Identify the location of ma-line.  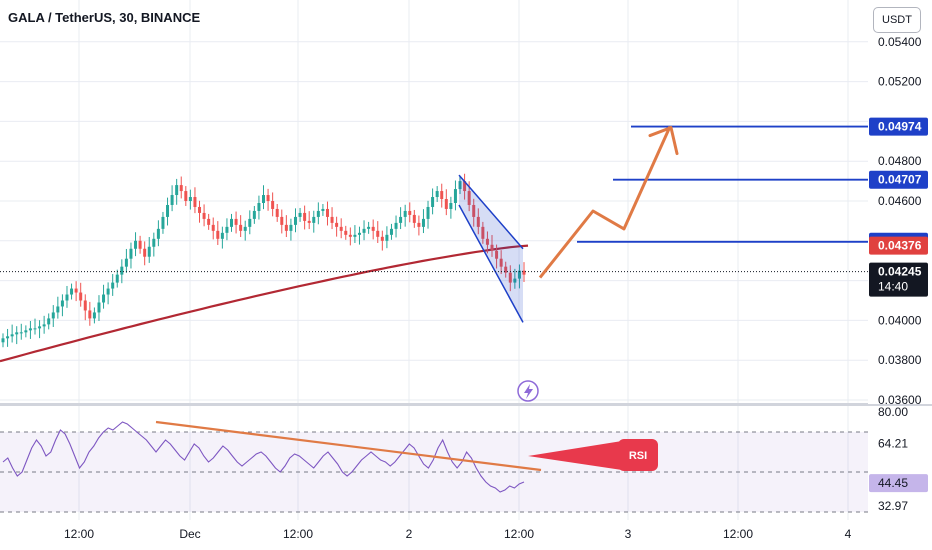
(264, 303).